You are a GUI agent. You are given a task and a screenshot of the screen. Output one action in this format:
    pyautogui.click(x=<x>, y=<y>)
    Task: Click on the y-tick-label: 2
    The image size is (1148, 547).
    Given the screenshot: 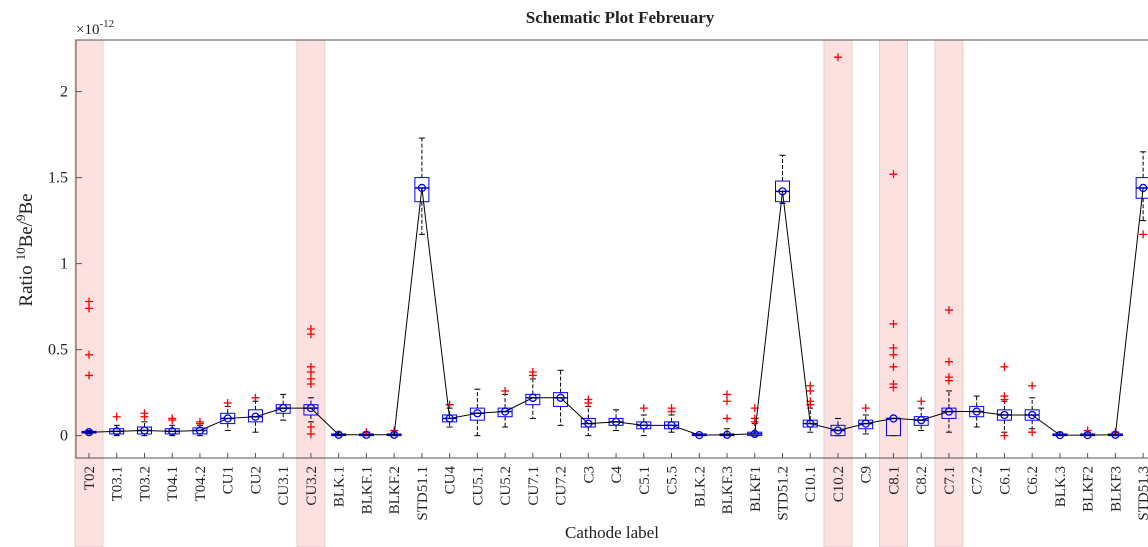 What is the action you would take?
    pyautogui.click(x=64, y=92)
    